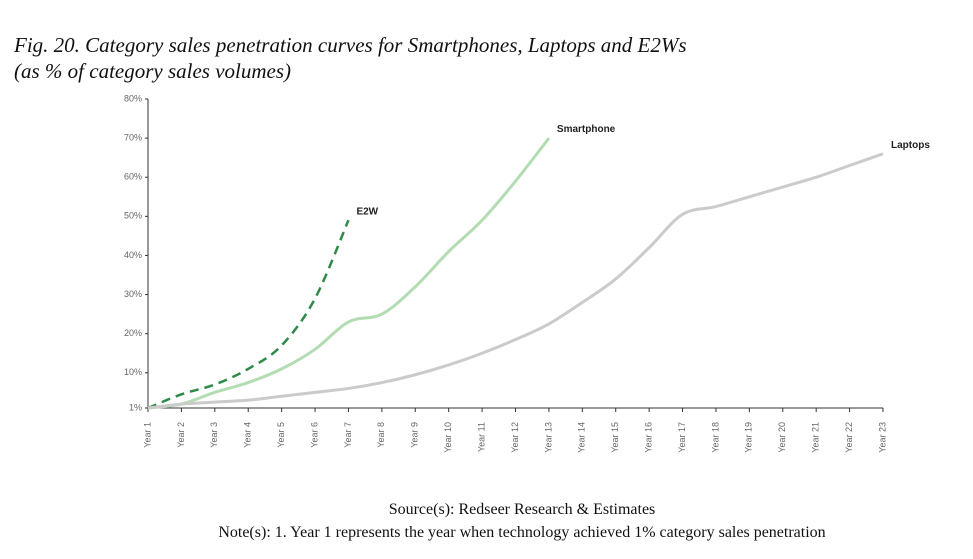  What do you see at coordinates (910, 145) in the screenshot?
I see `series-label: Laptops` at bounding box center [910, 145].